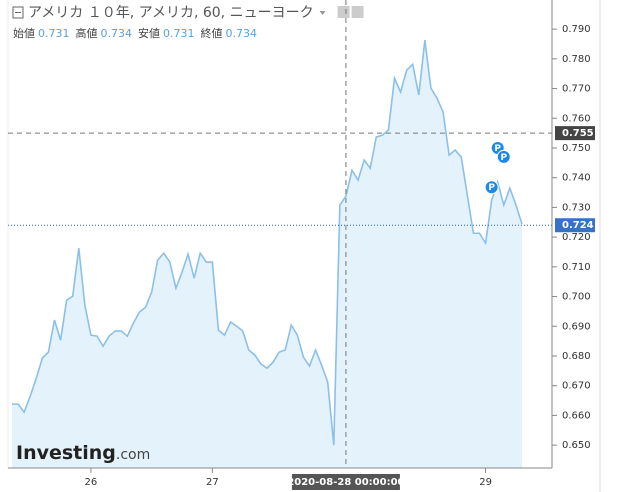  Describe the element at coordinates (87, 33) in the screenshot. I see `ohlc-name: 高値` at that location.